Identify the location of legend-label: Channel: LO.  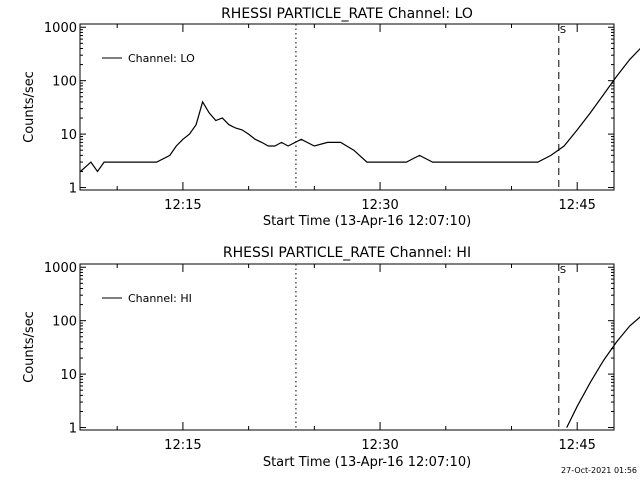
(161, 58).